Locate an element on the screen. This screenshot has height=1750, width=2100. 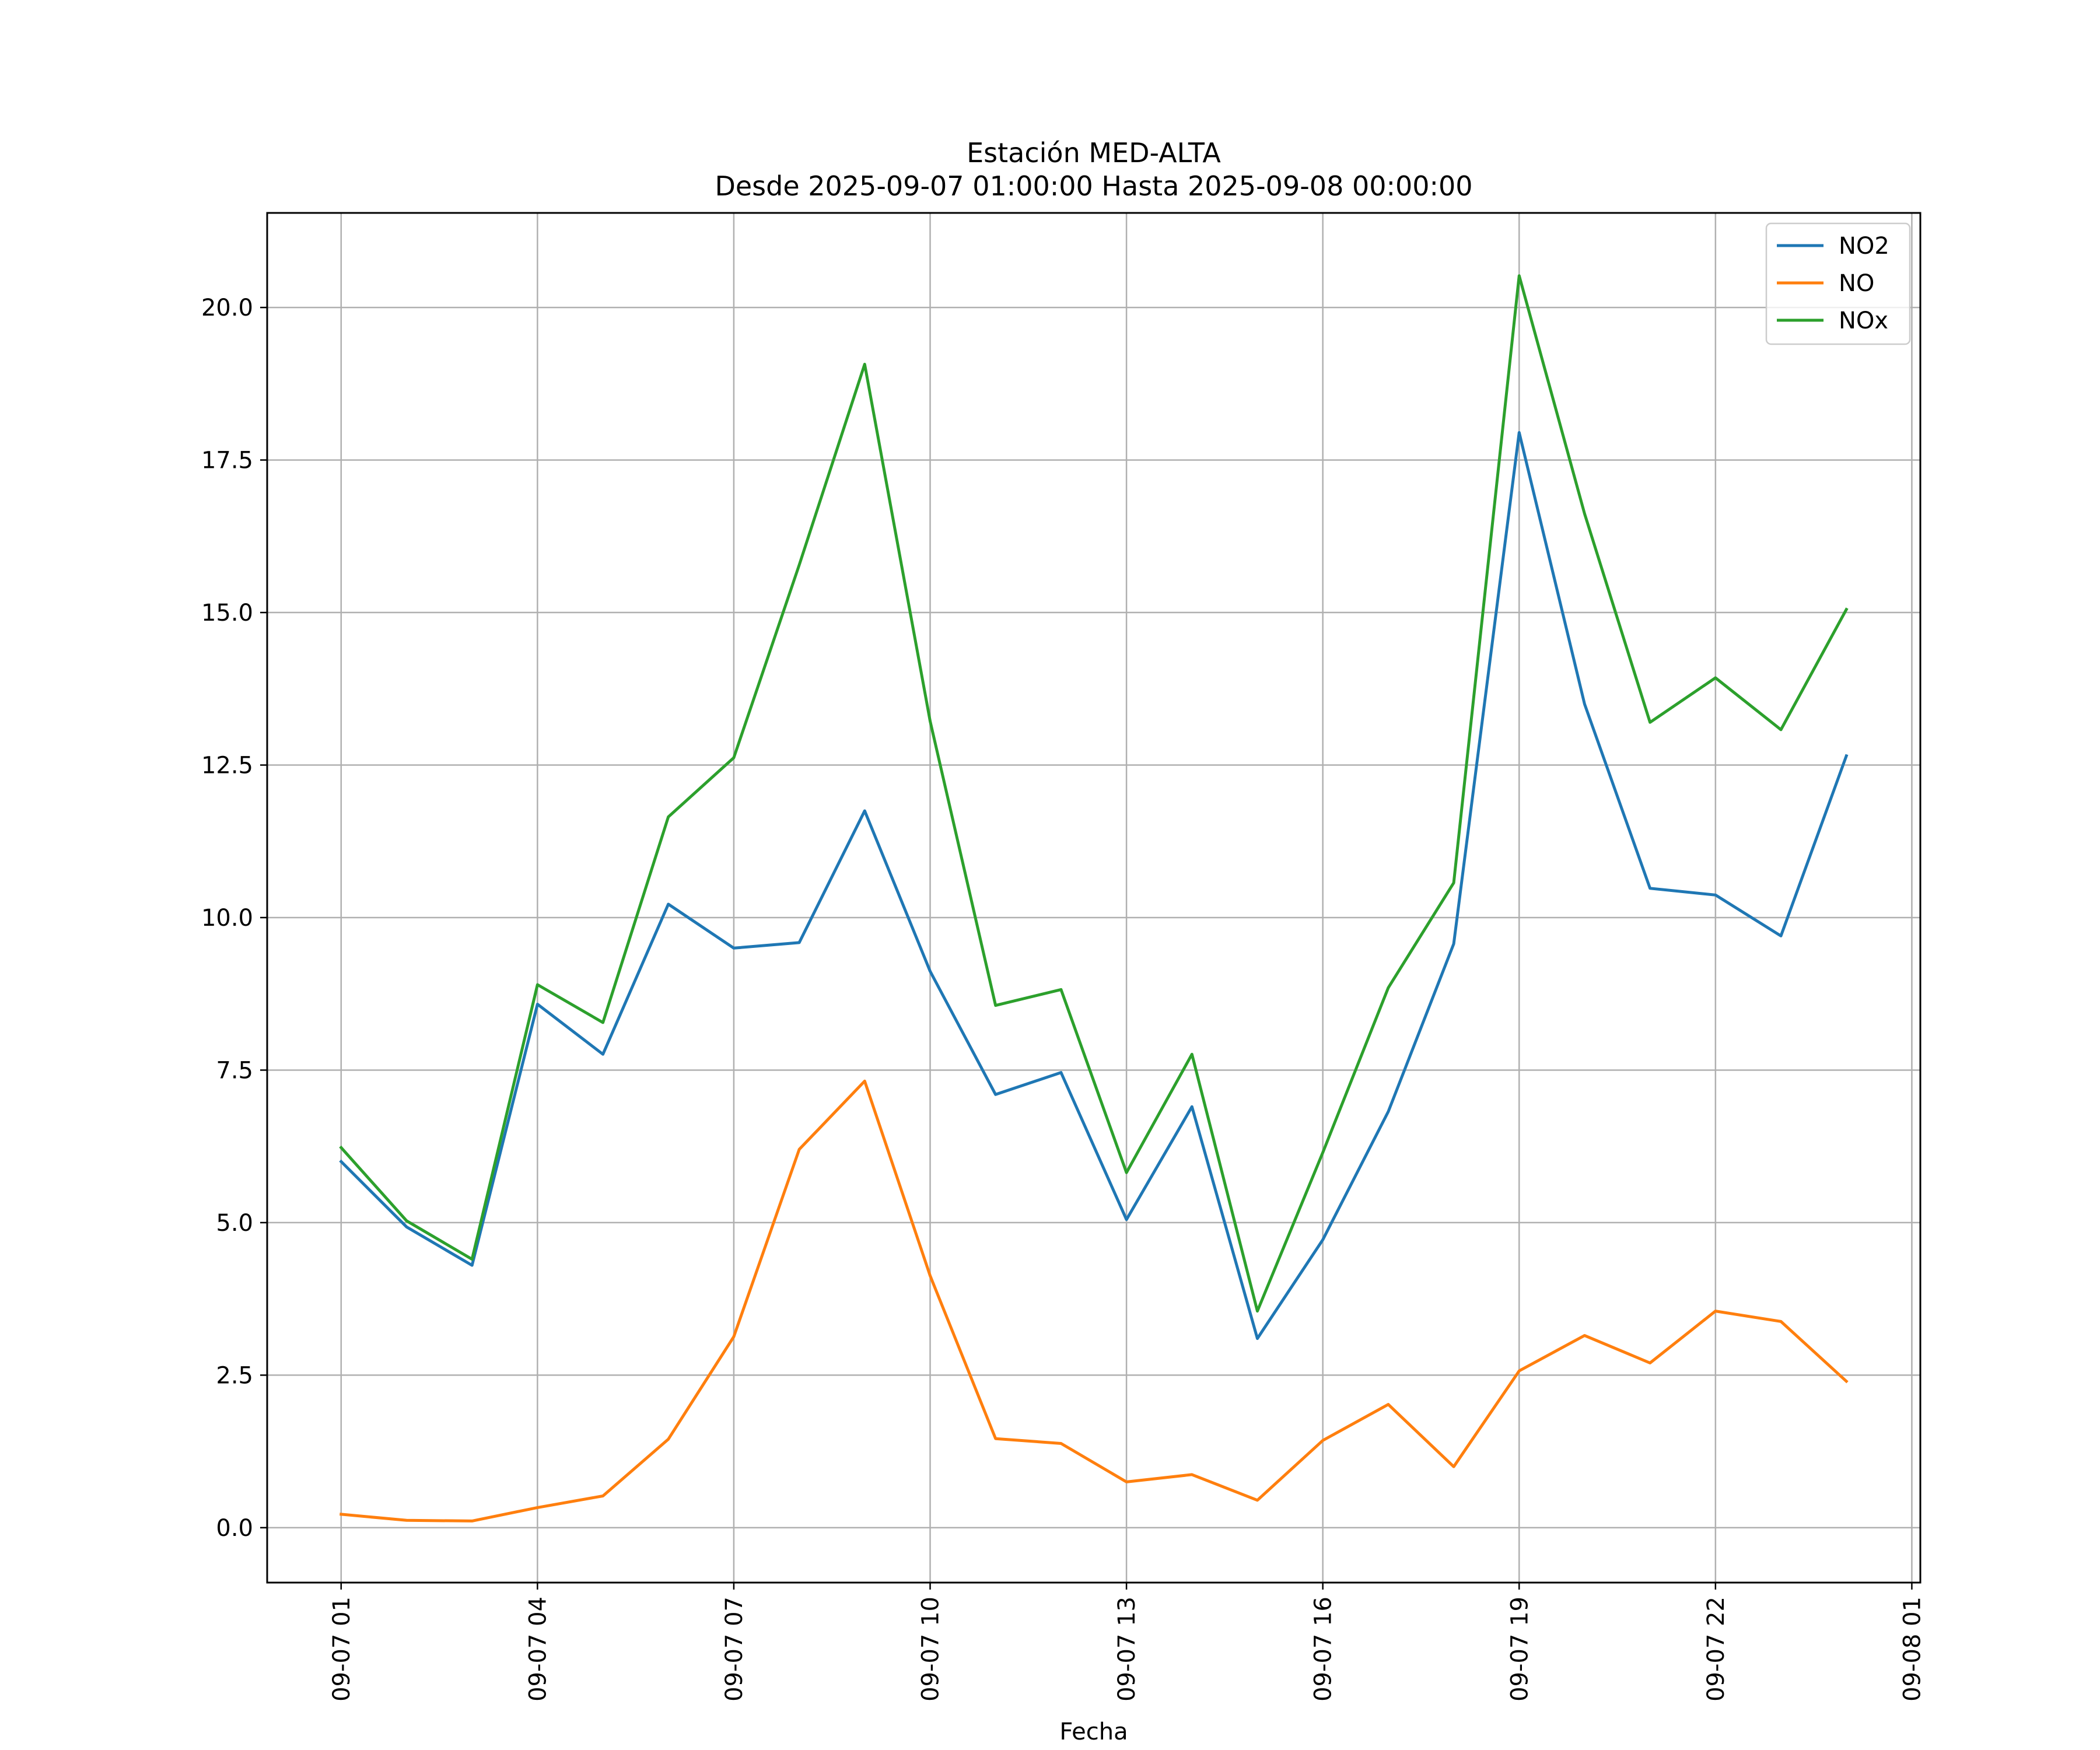
x-tick-label: 09-07 10 is located at coordinates (931, 1650).